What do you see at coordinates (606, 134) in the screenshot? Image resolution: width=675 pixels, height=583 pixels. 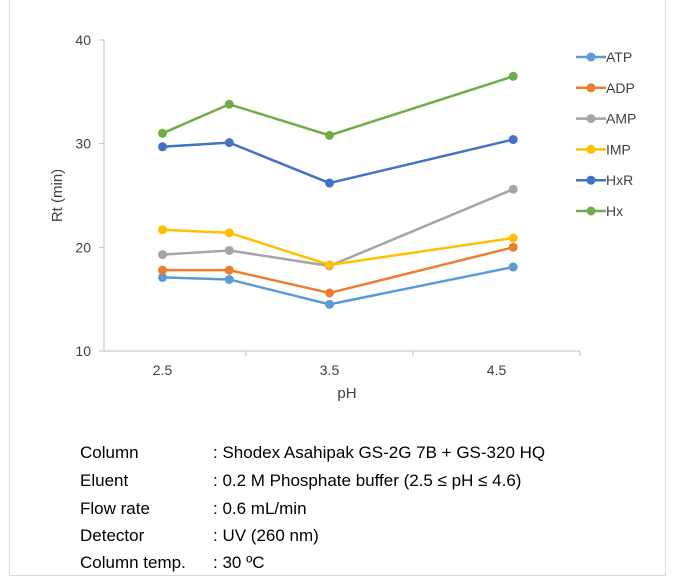 I see `chart-legend: ATP ADP AMP IMP HxR Hx` at bounding box center [606, 134].